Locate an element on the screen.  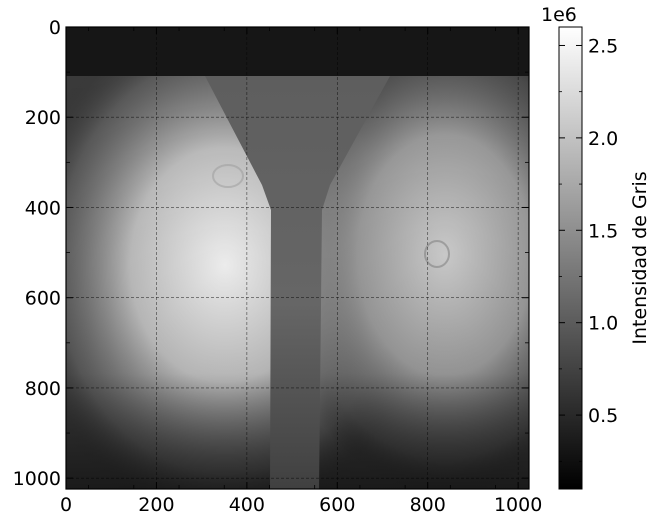
y-tick-label: 800 is located at coordinates (43, 389).